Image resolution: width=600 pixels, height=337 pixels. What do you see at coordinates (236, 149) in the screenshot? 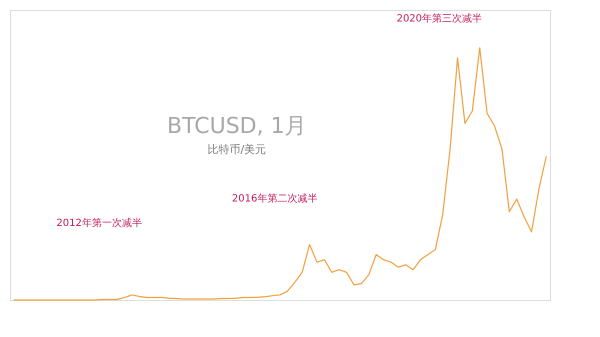
I see `text: 比特币/美元` at bounding box center [236, 149].